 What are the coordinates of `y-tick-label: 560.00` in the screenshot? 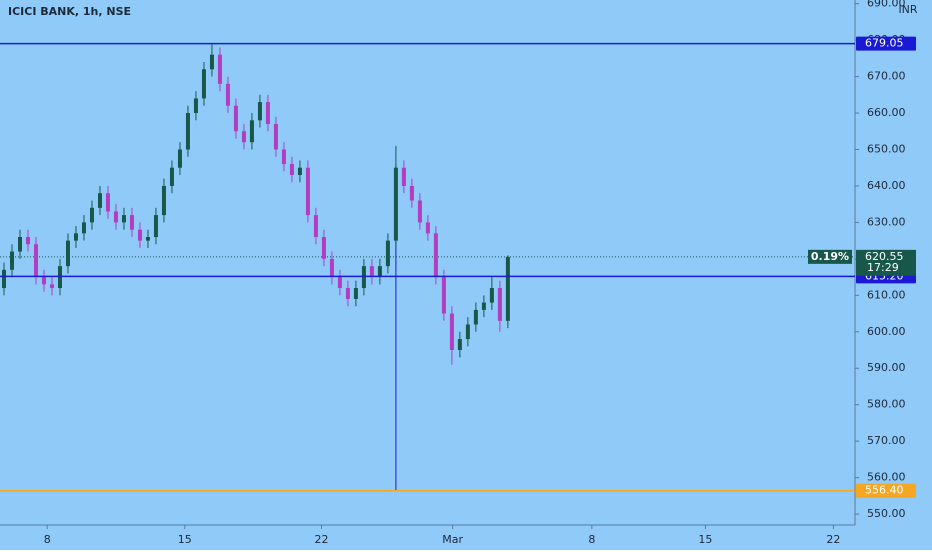 It's located at (886, 477).